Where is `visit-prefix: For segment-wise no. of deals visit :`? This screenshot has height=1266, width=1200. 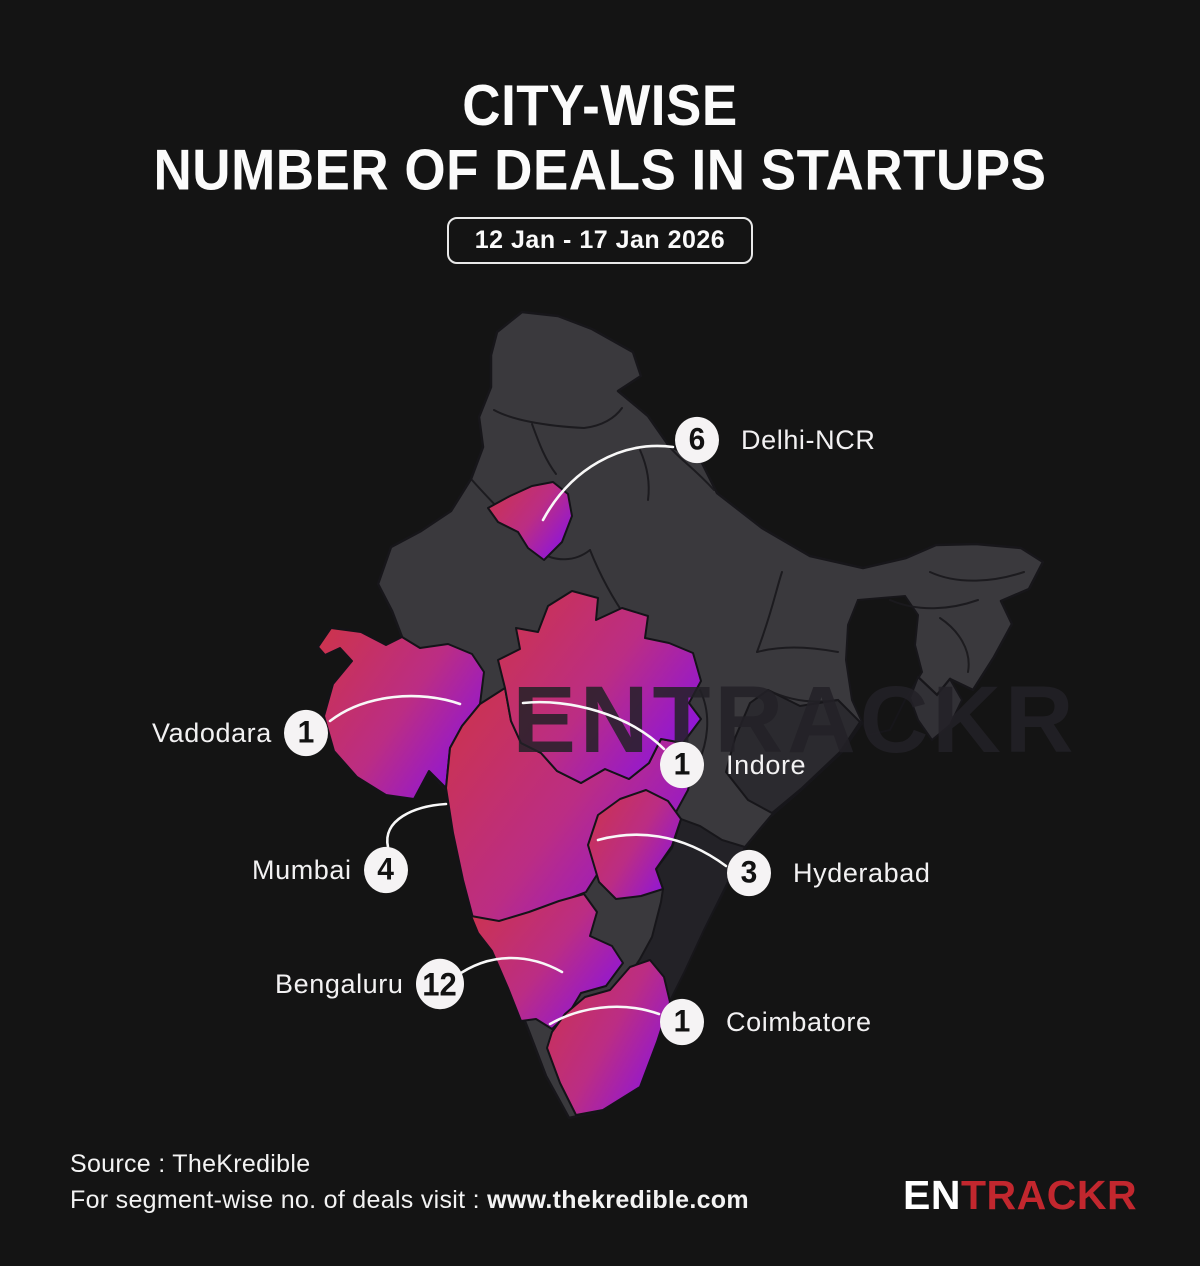
visit-prefix: For segment-wise no. of deals visit : is located at coordinates (275, 1200).